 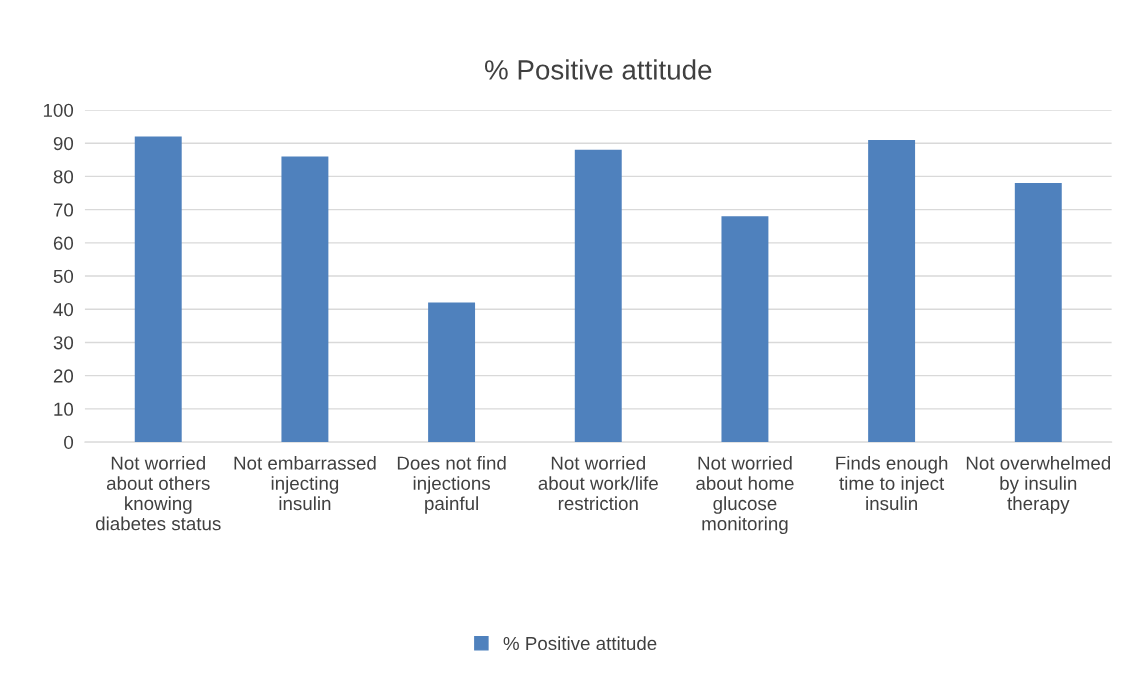 What do you see at coordinates (745, 495) in the screenshot?
I see `x-tick-label: Not worried about home glucose monitoring` at bounding box center [745, 495].